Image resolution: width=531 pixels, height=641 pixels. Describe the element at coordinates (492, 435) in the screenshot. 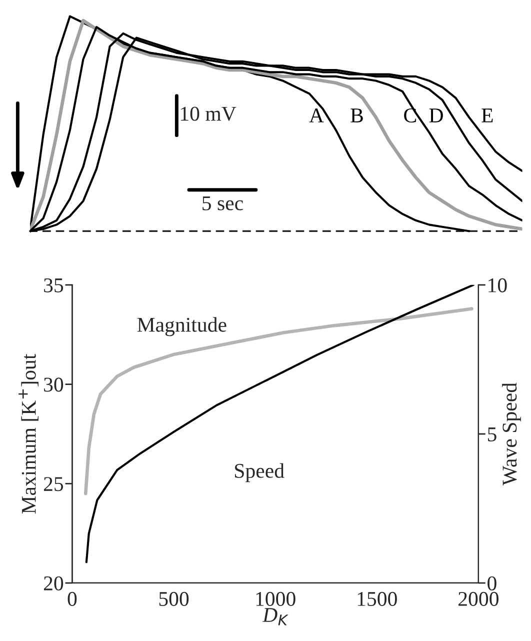

I see `y2-tick-label: 5` at that location.